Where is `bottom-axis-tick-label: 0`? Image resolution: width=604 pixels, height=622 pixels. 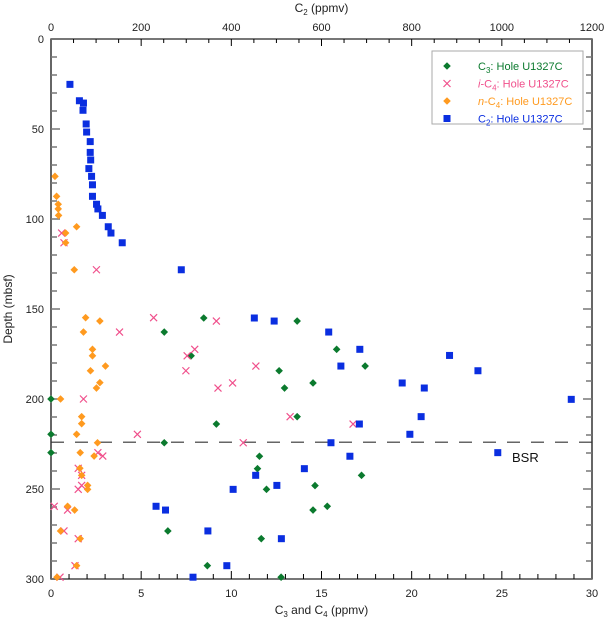
bottom-axis-tick-label: 0 is located at coordinates (51, 594).